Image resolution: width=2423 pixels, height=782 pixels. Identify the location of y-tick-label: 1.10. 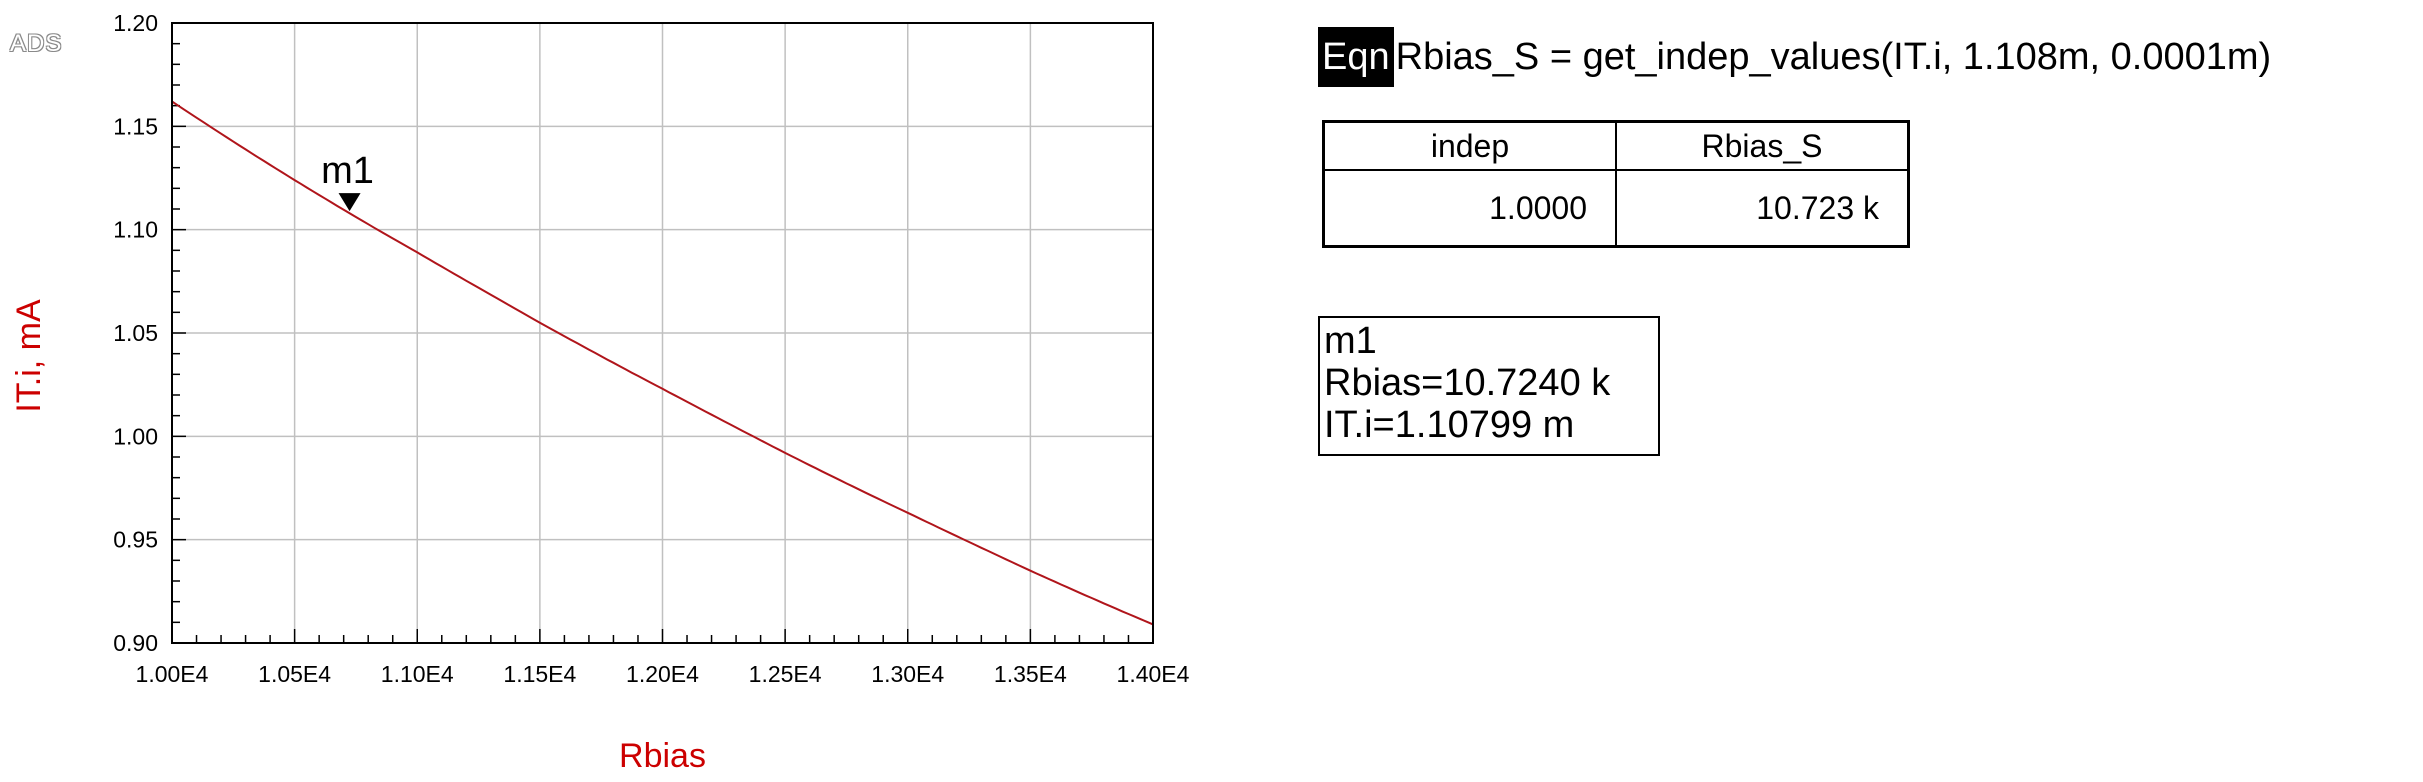
(135, 230).